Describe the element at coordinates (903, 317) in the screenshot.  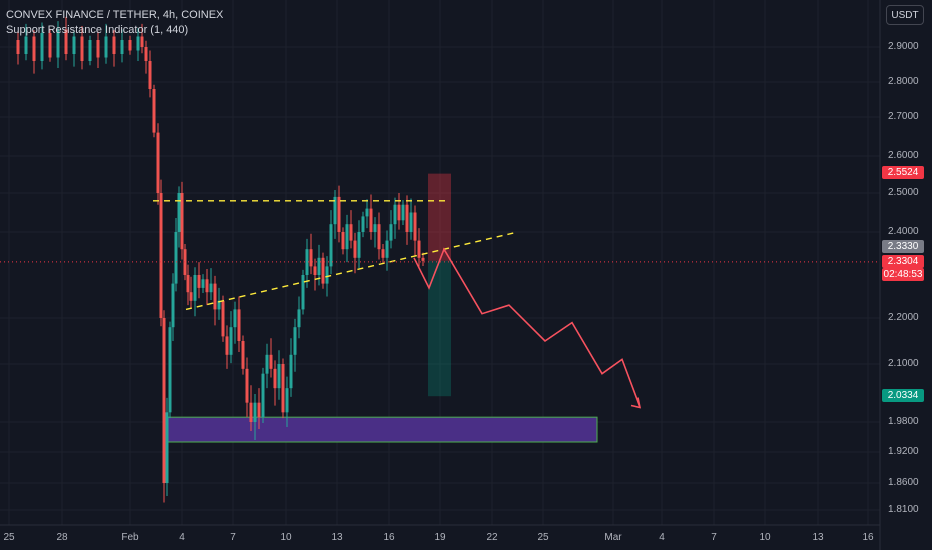
I see `price-tick: 2.2000` at that location.